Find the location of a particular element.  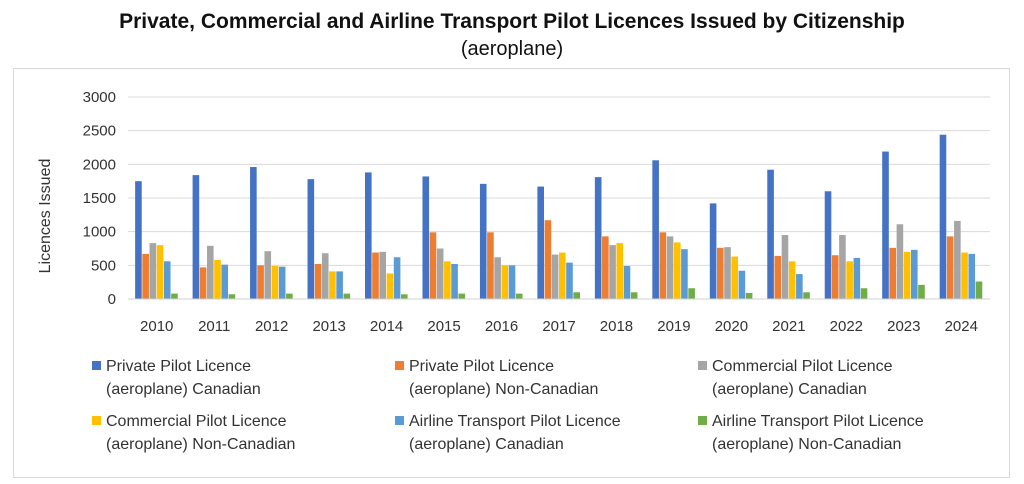

y-tick-label: 1000 is located at coordinates (99, 232).